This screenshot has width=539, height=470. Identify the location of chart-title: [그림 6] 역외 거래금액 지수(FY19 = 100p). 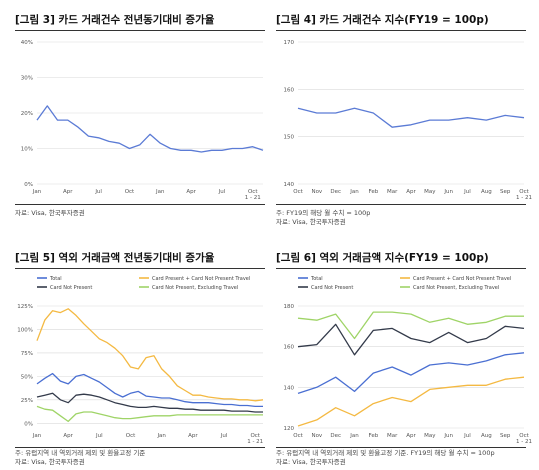
(382, 258).